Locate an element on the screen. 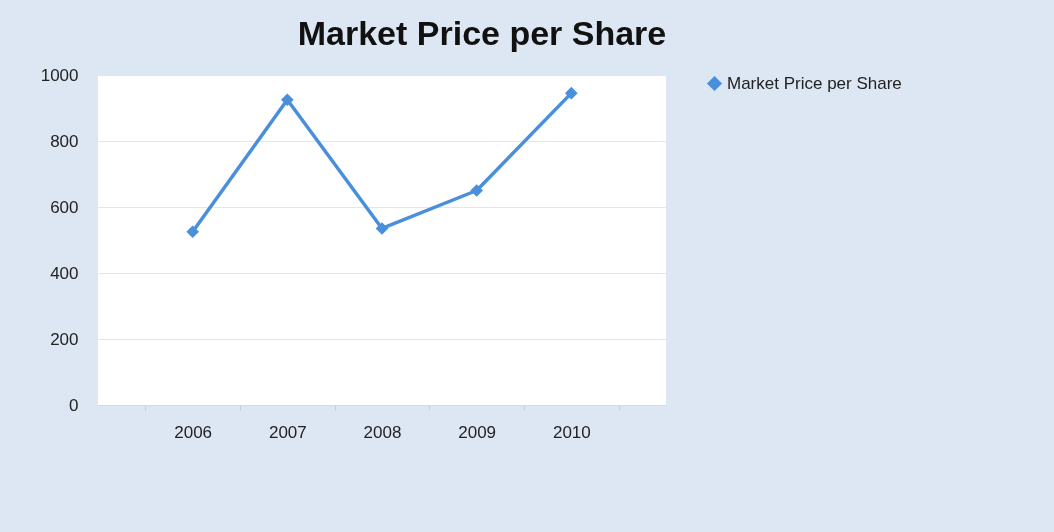 The image size is (1054, 532). x-tick-label: 2008 is located at coordinates (382, 432).